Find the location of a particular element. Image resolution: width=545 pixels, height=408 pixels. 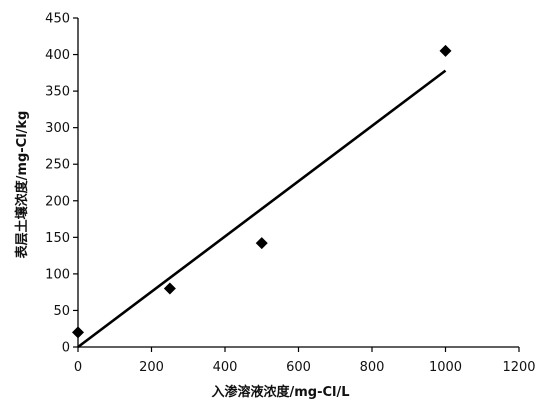

y-tick-label: 400 is located at coordinates (57, 55).